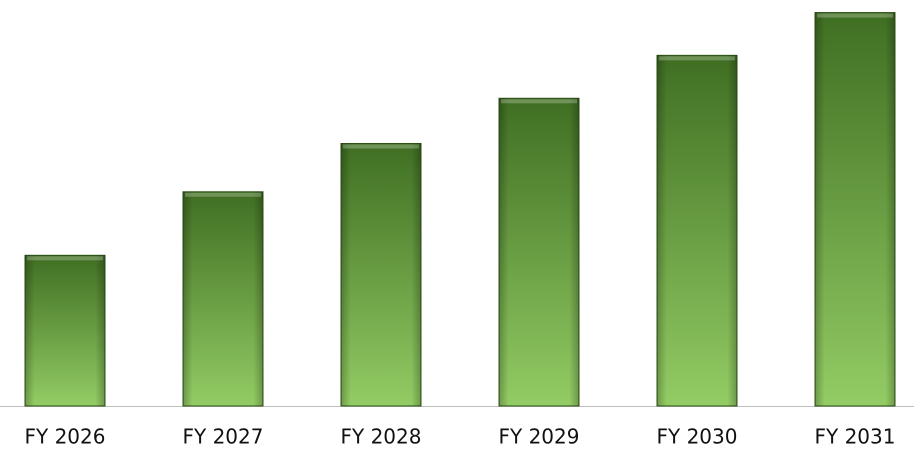  Describe the element at coordinates (697, 437) in the screenshot. I see `x-tick-label: FY 2030` at that location.